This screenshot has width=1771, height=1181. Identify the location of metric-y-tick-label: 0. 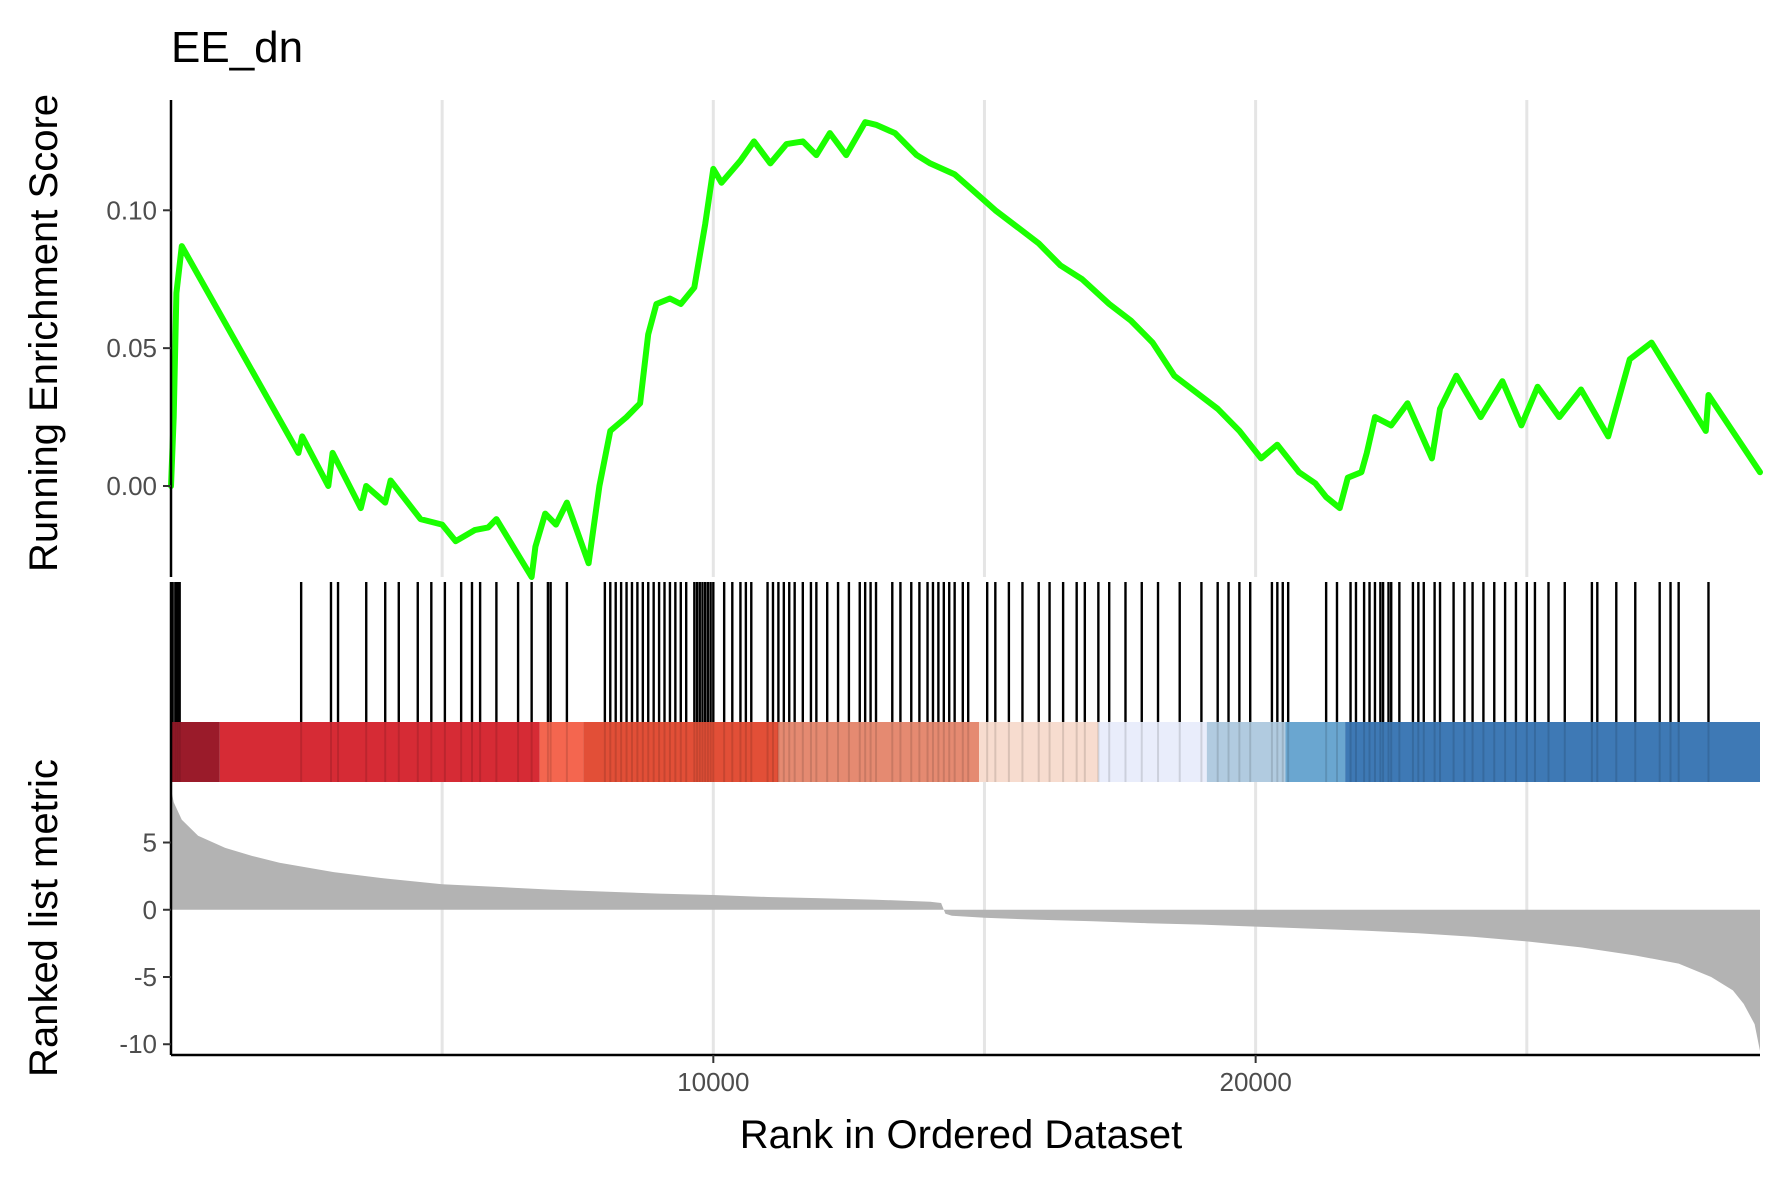
(150, 910).